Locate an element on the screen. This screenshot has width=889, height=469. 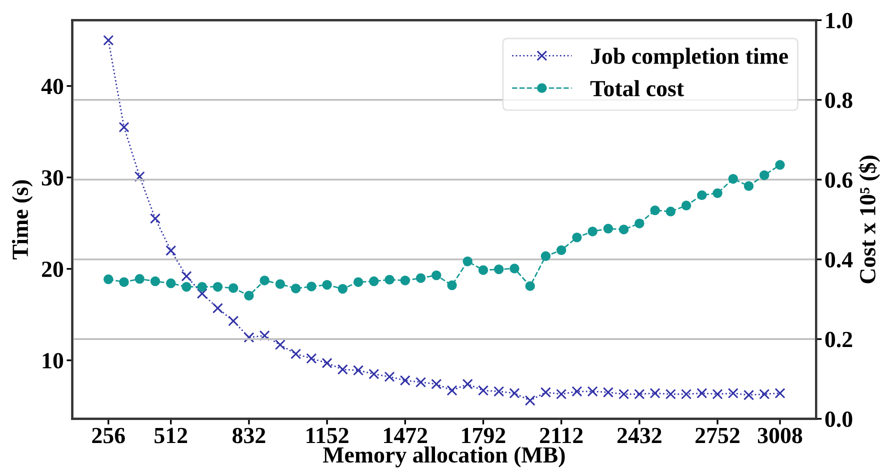
y2-tick-label: 1.0 is located at coordinates (839, 20).